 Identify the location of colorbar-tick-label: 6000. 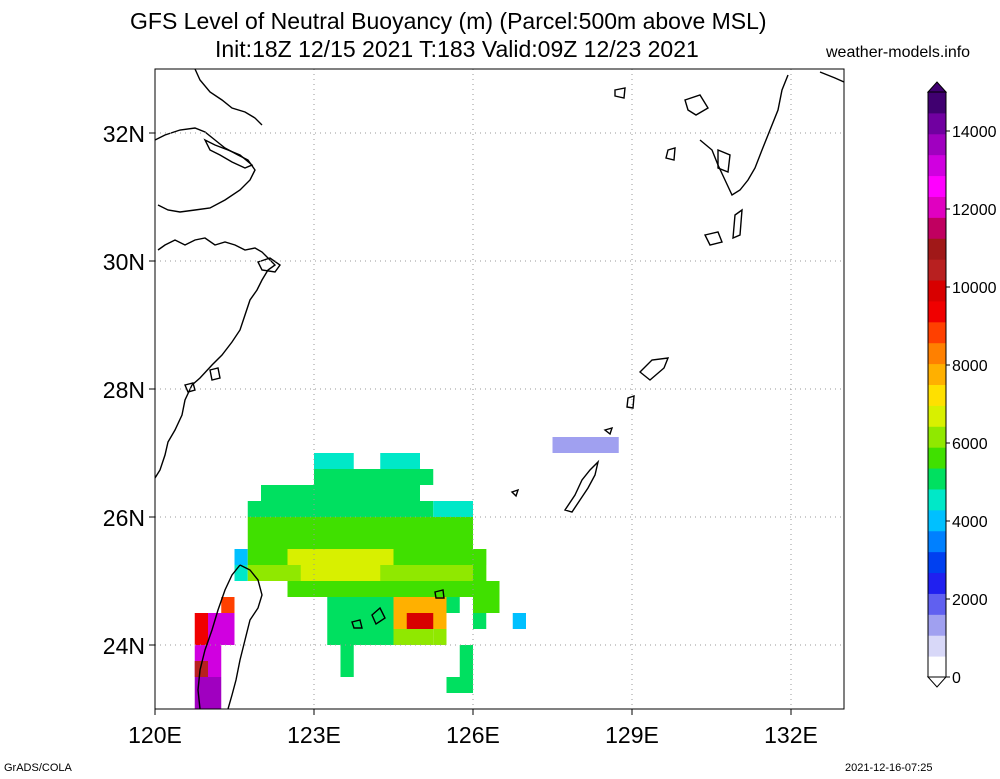
(970, 444).